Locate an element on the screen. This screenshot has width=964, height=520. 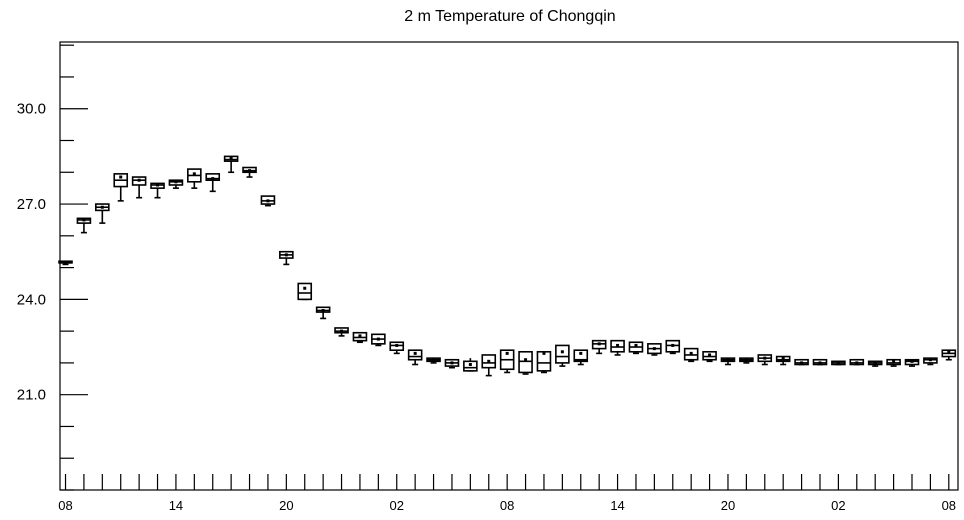
y-axis: 21.0 24.0 27.0 30.0 is located at coordinates (52, 267).